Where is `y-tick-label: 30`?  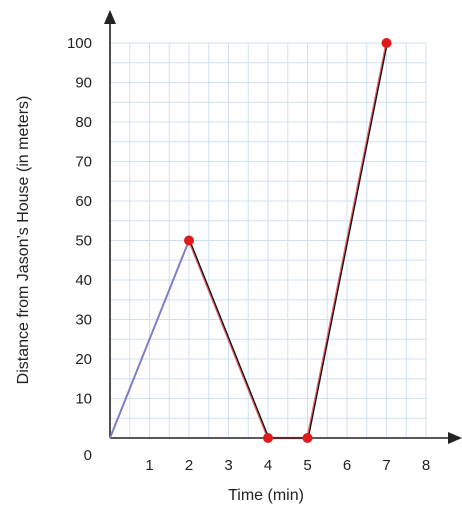
y-tick-label: 30 is located at coordinates (83, 320).